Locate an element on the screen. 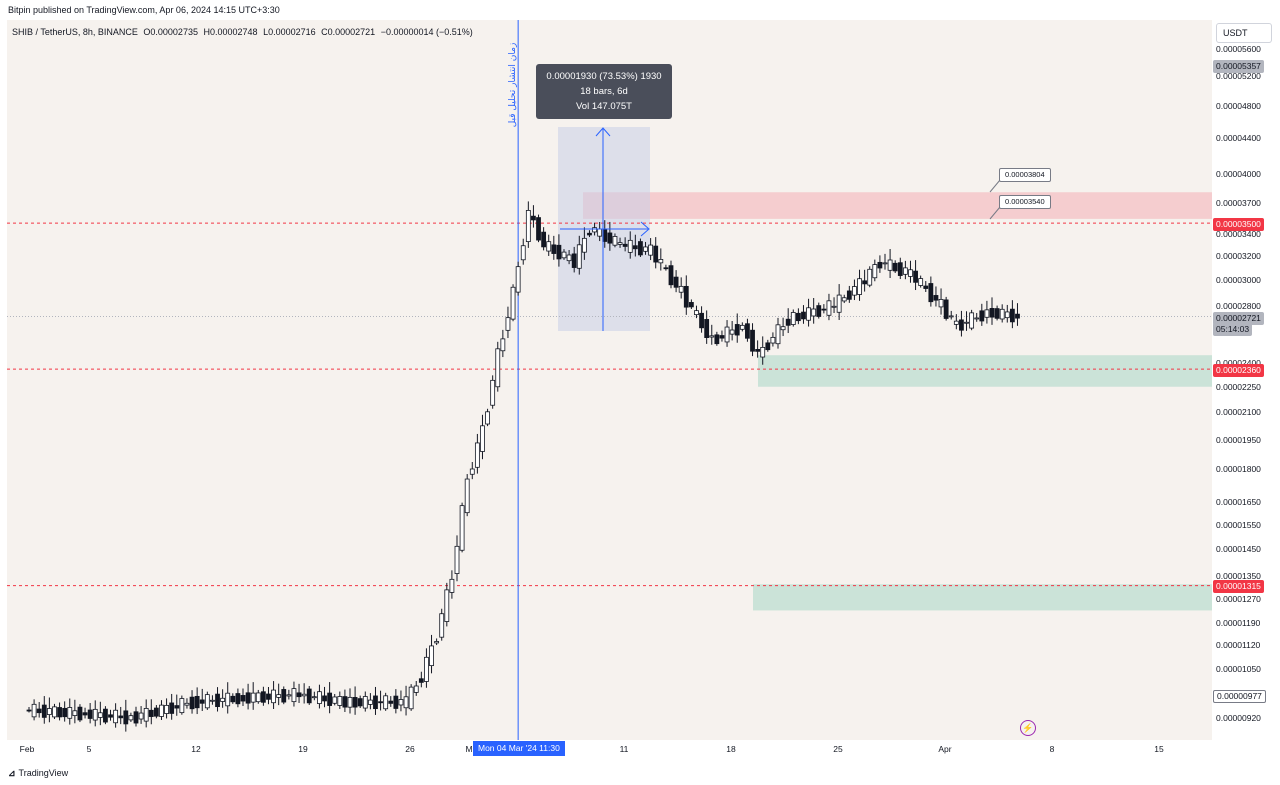 The height and width of the screenshot is (785, 1280). time-tick-8: 8 is located at coordinates (1052, 749).